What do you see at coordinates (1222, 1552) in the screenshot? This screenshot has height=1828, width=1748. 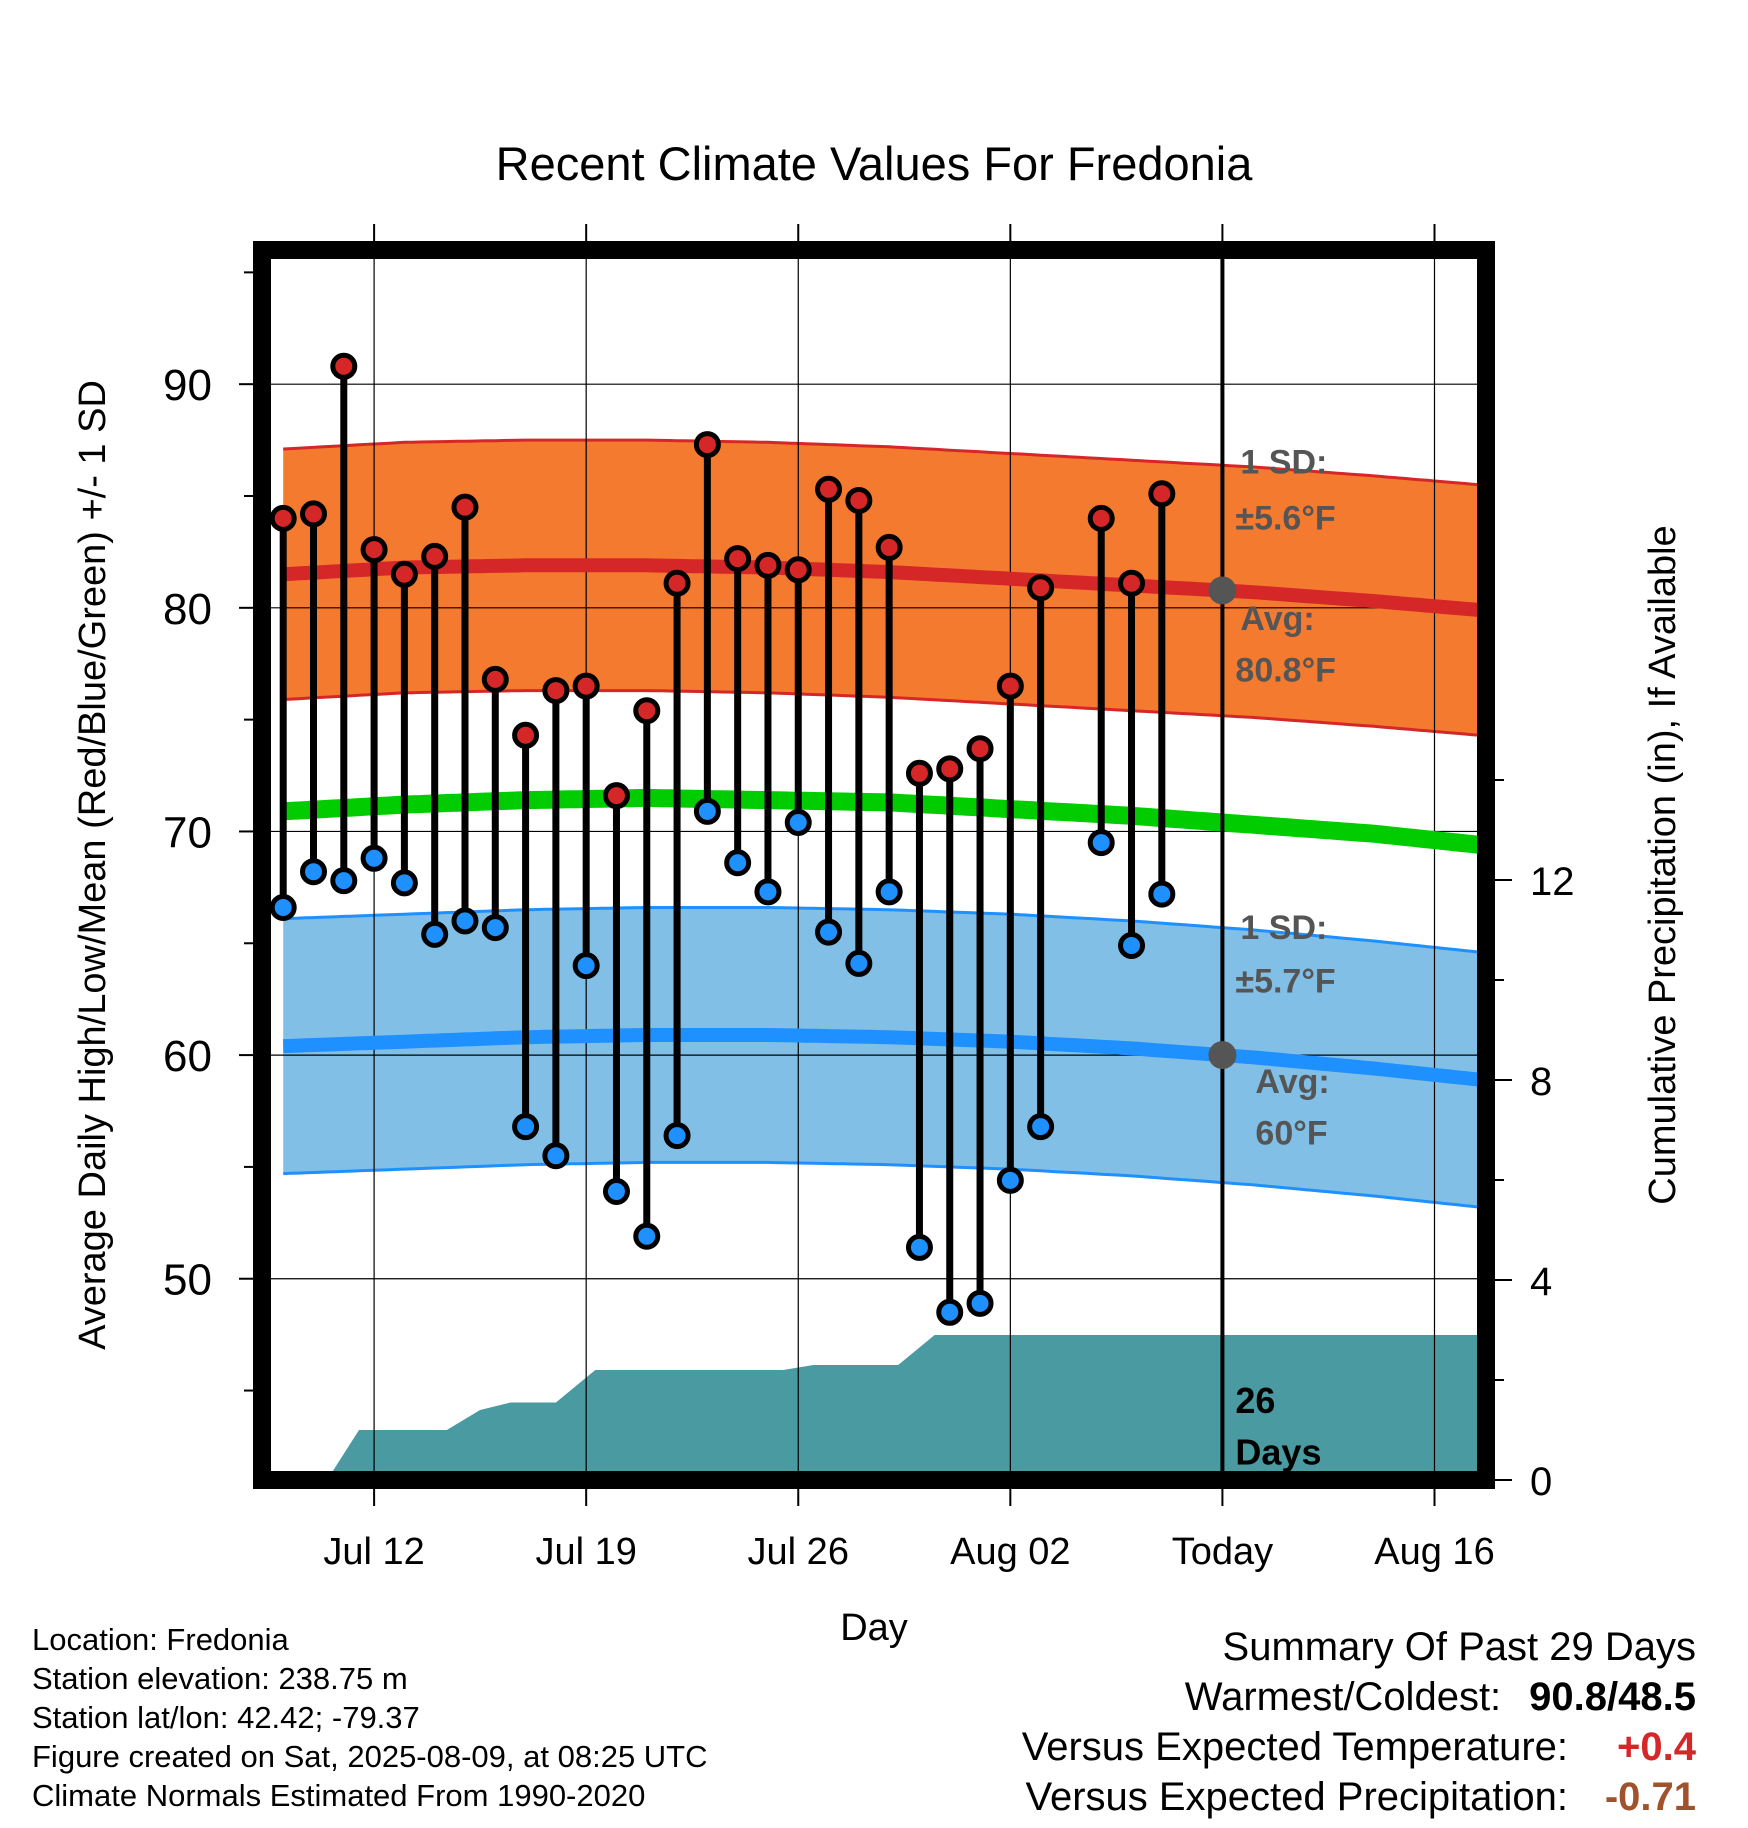 I see `x-tick-label: Today` at bounding box center [1222, 1552].